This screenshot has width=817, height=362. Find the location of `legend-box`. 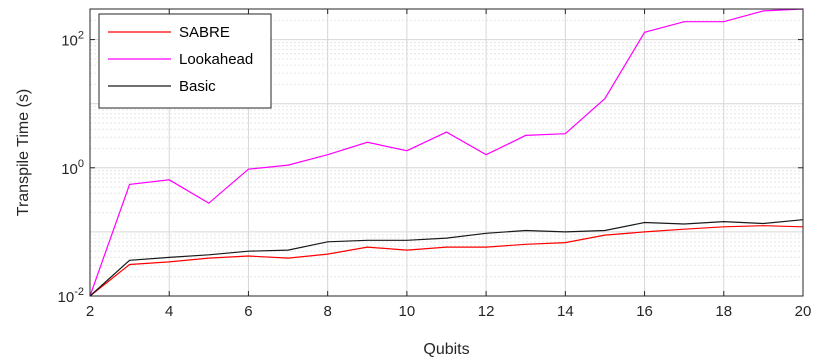

legend-box is located at coordinates (185, 61).